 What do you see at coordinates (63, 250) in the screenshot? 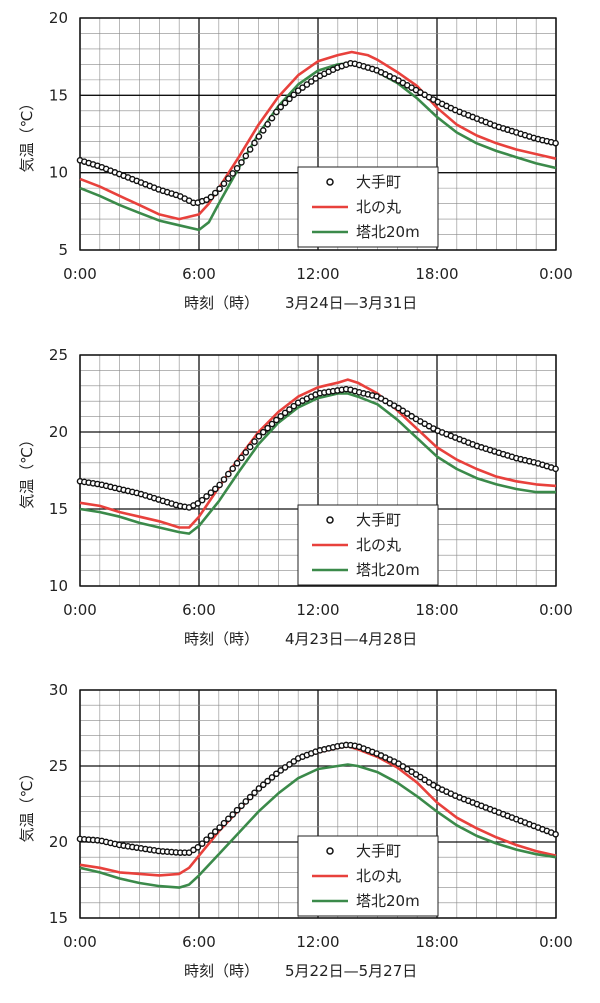
I see `y-tick-label: 5` at bounding box center [63, 250].